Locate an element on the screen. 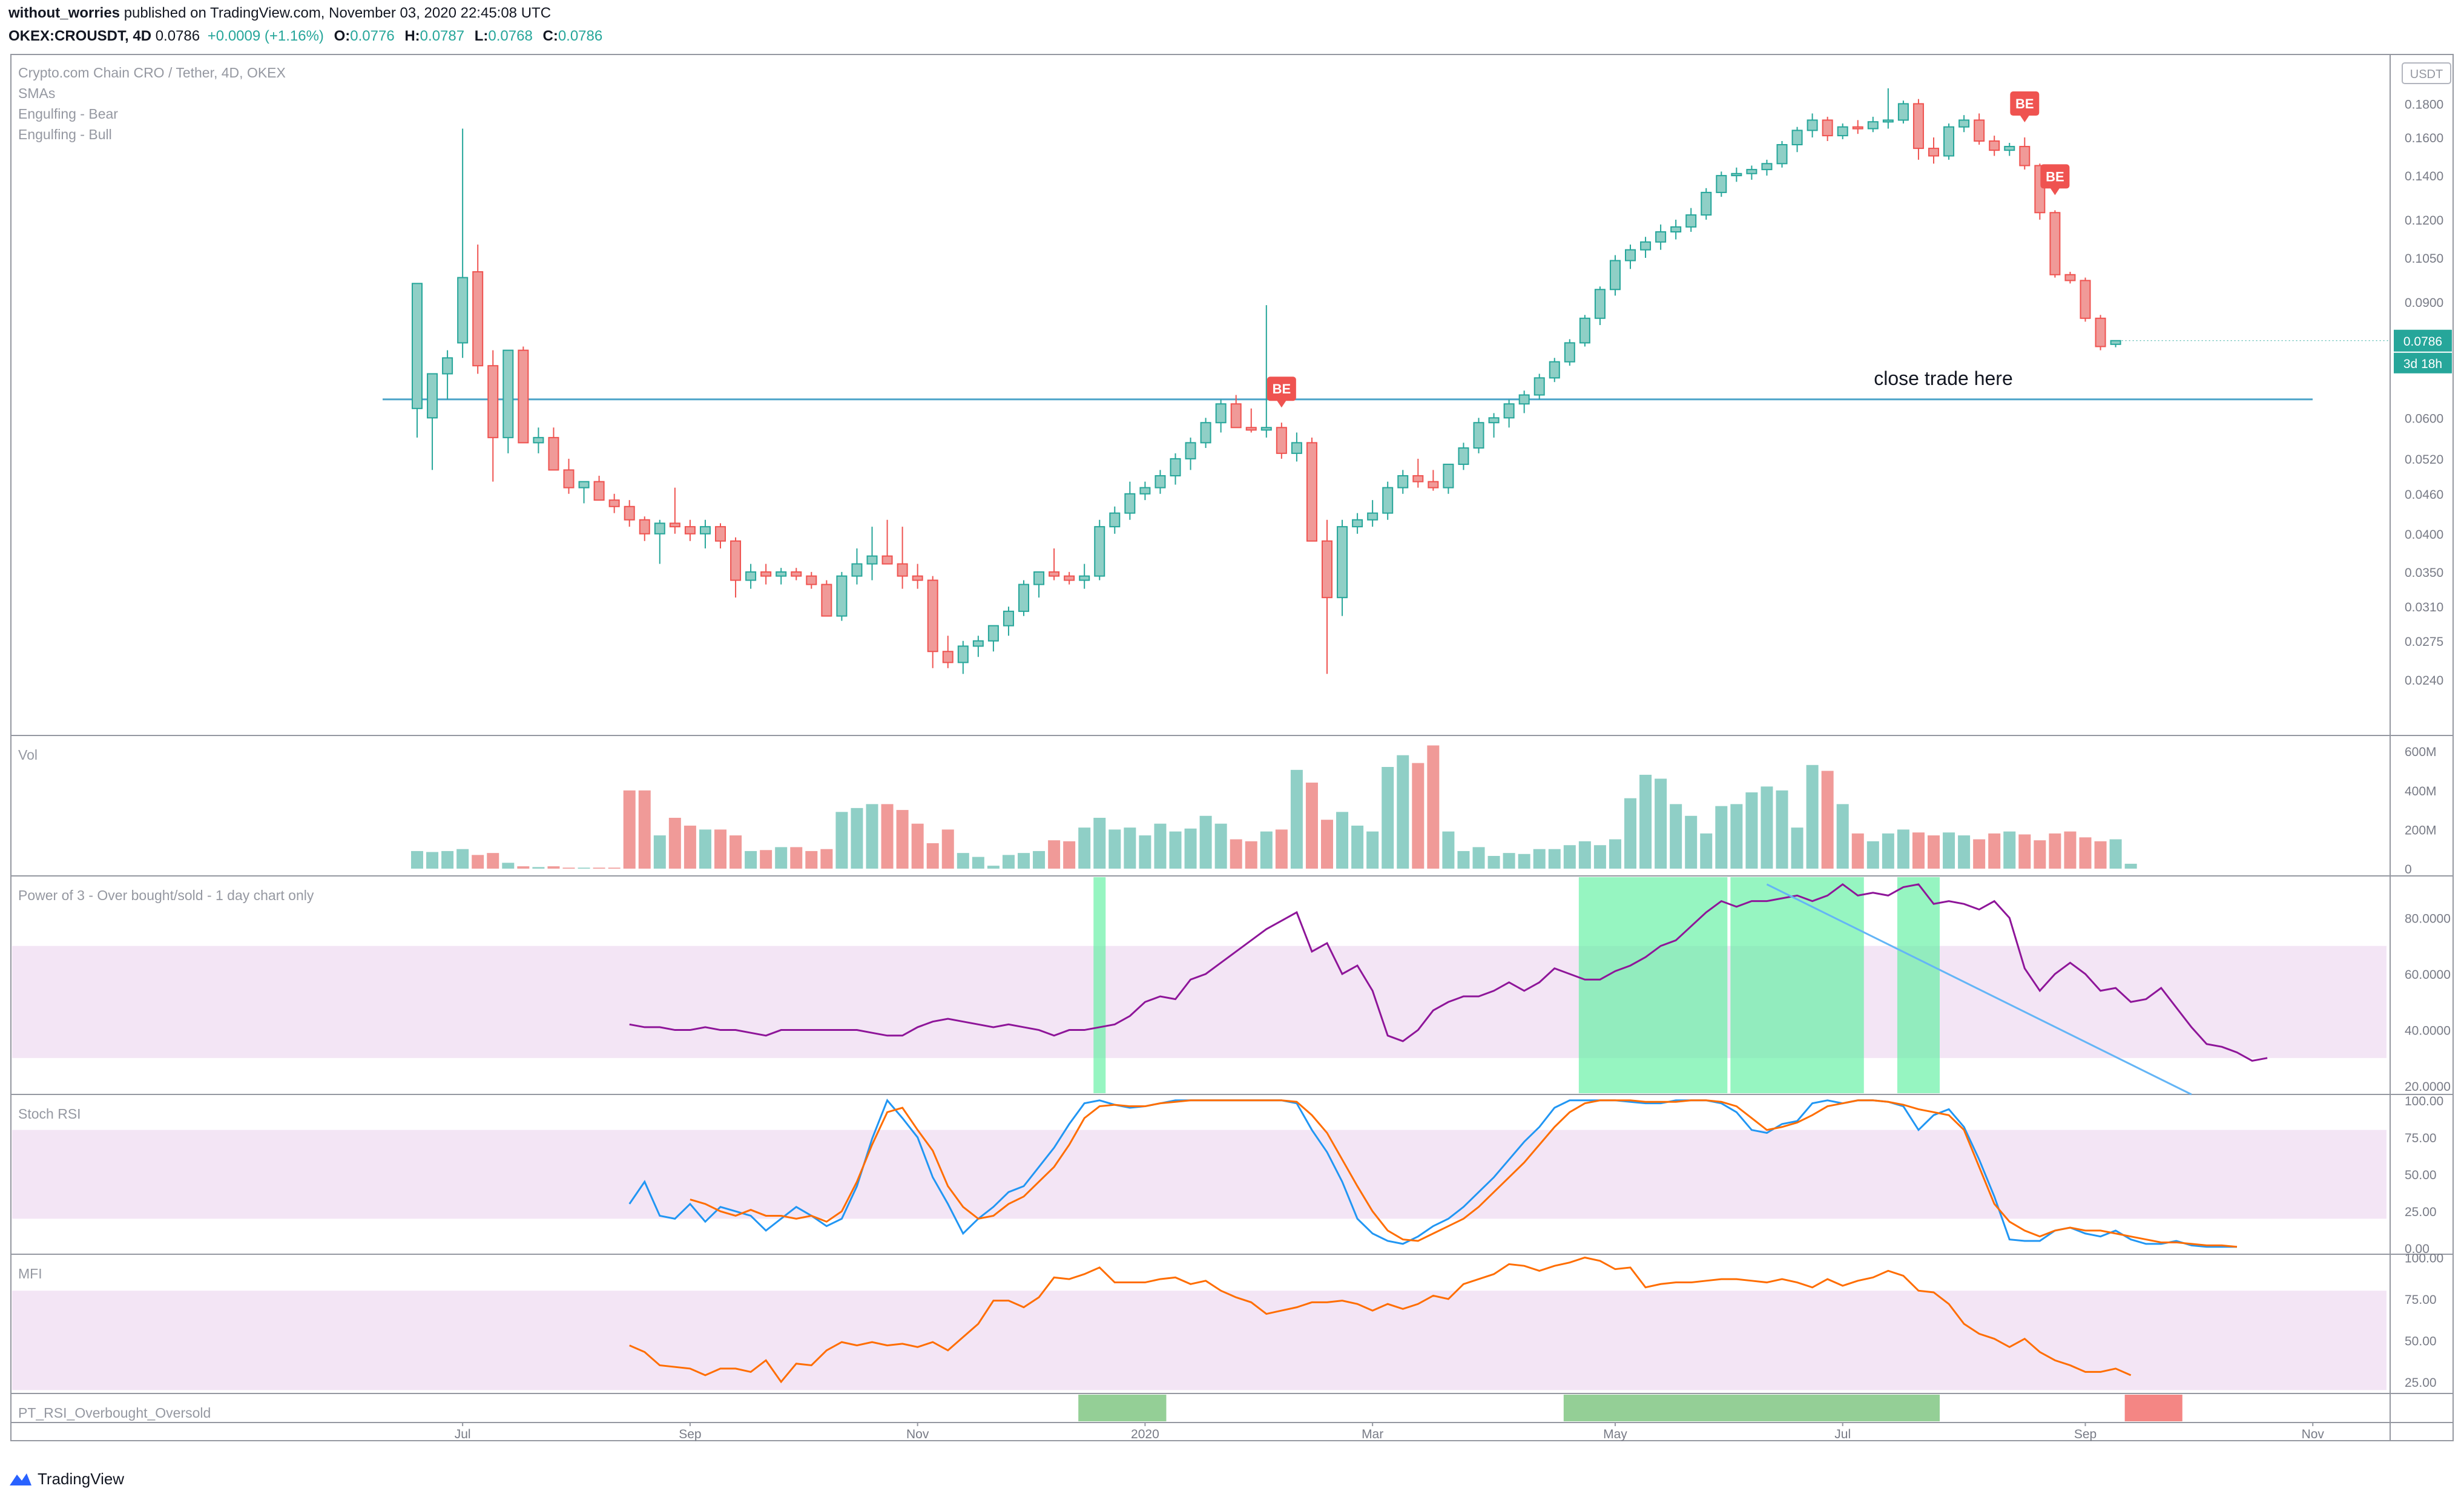 The width and height of the screenshot is (2464, 1500). mfi-line is located at coordinates (1380, 1320).